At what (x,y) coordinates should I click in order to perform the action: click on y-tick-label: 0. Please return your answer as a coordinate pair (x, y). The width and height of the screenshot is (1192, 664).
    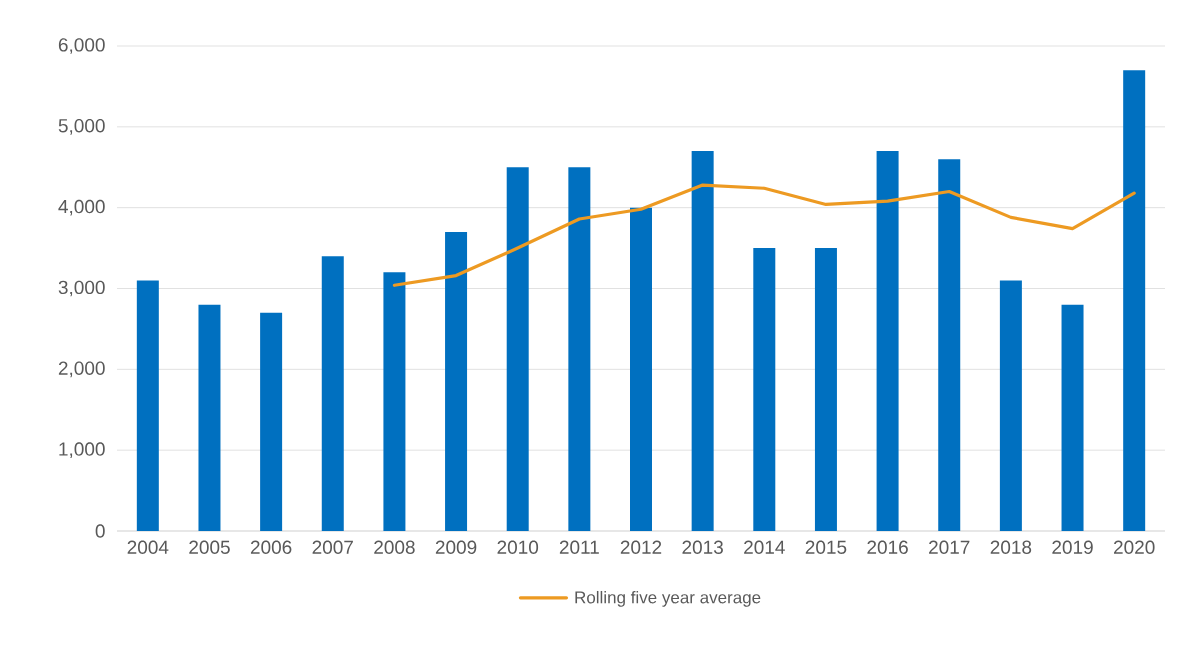
    Looking at the image, I should click on (100, 531).